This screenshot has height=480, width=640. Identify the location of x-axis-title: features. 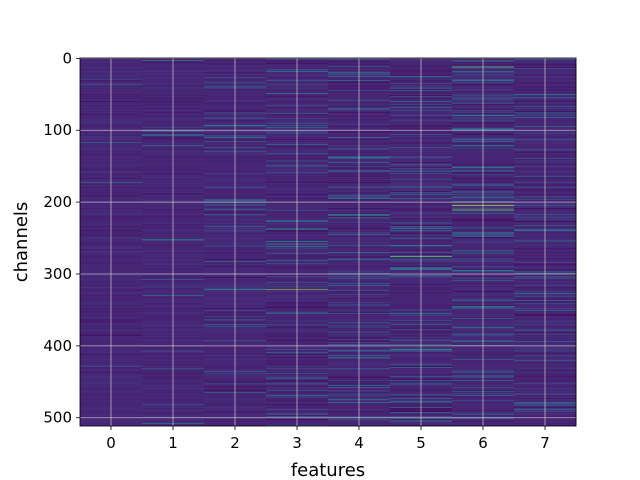
(328, 470).